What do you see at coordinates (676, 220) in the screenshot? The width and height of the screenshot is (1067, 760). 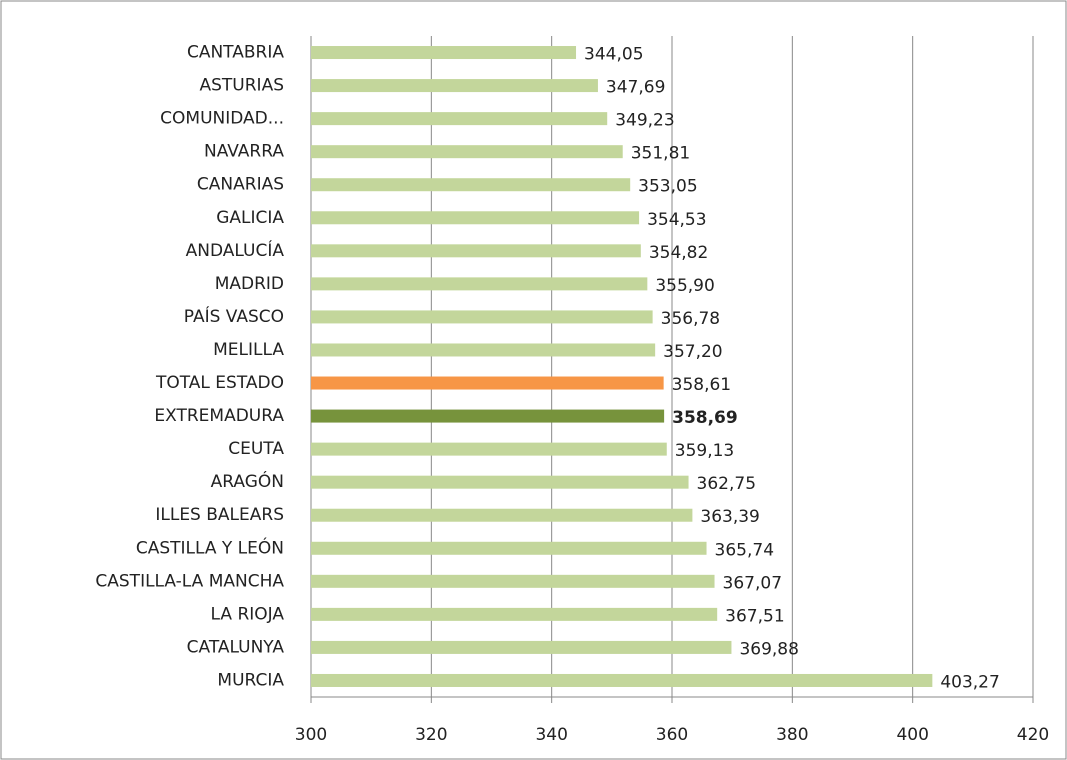 I see `value-label: 354,53` at bounding box center [676, 220].